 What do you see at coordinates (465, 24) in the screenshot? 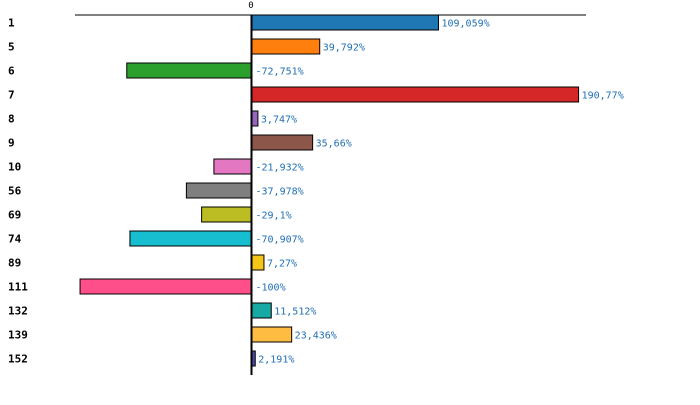
I see `value-label: 109,059%` at bounding box center [465, 24].